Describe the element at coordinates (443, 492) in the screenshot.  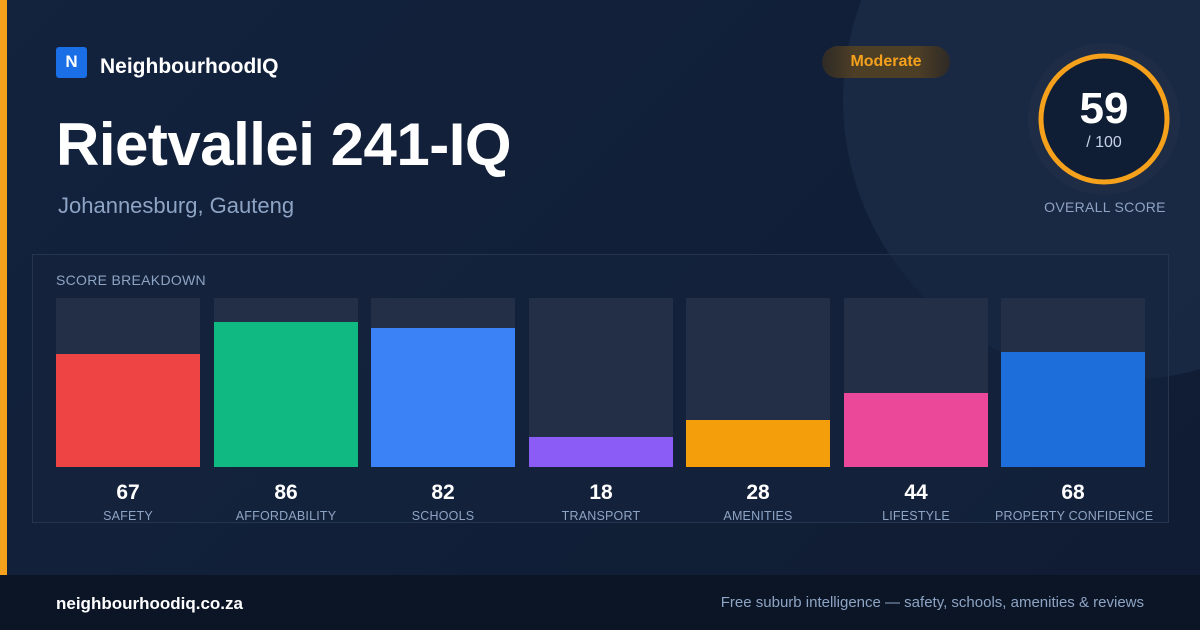
I see `bar-value: 82` at that location.